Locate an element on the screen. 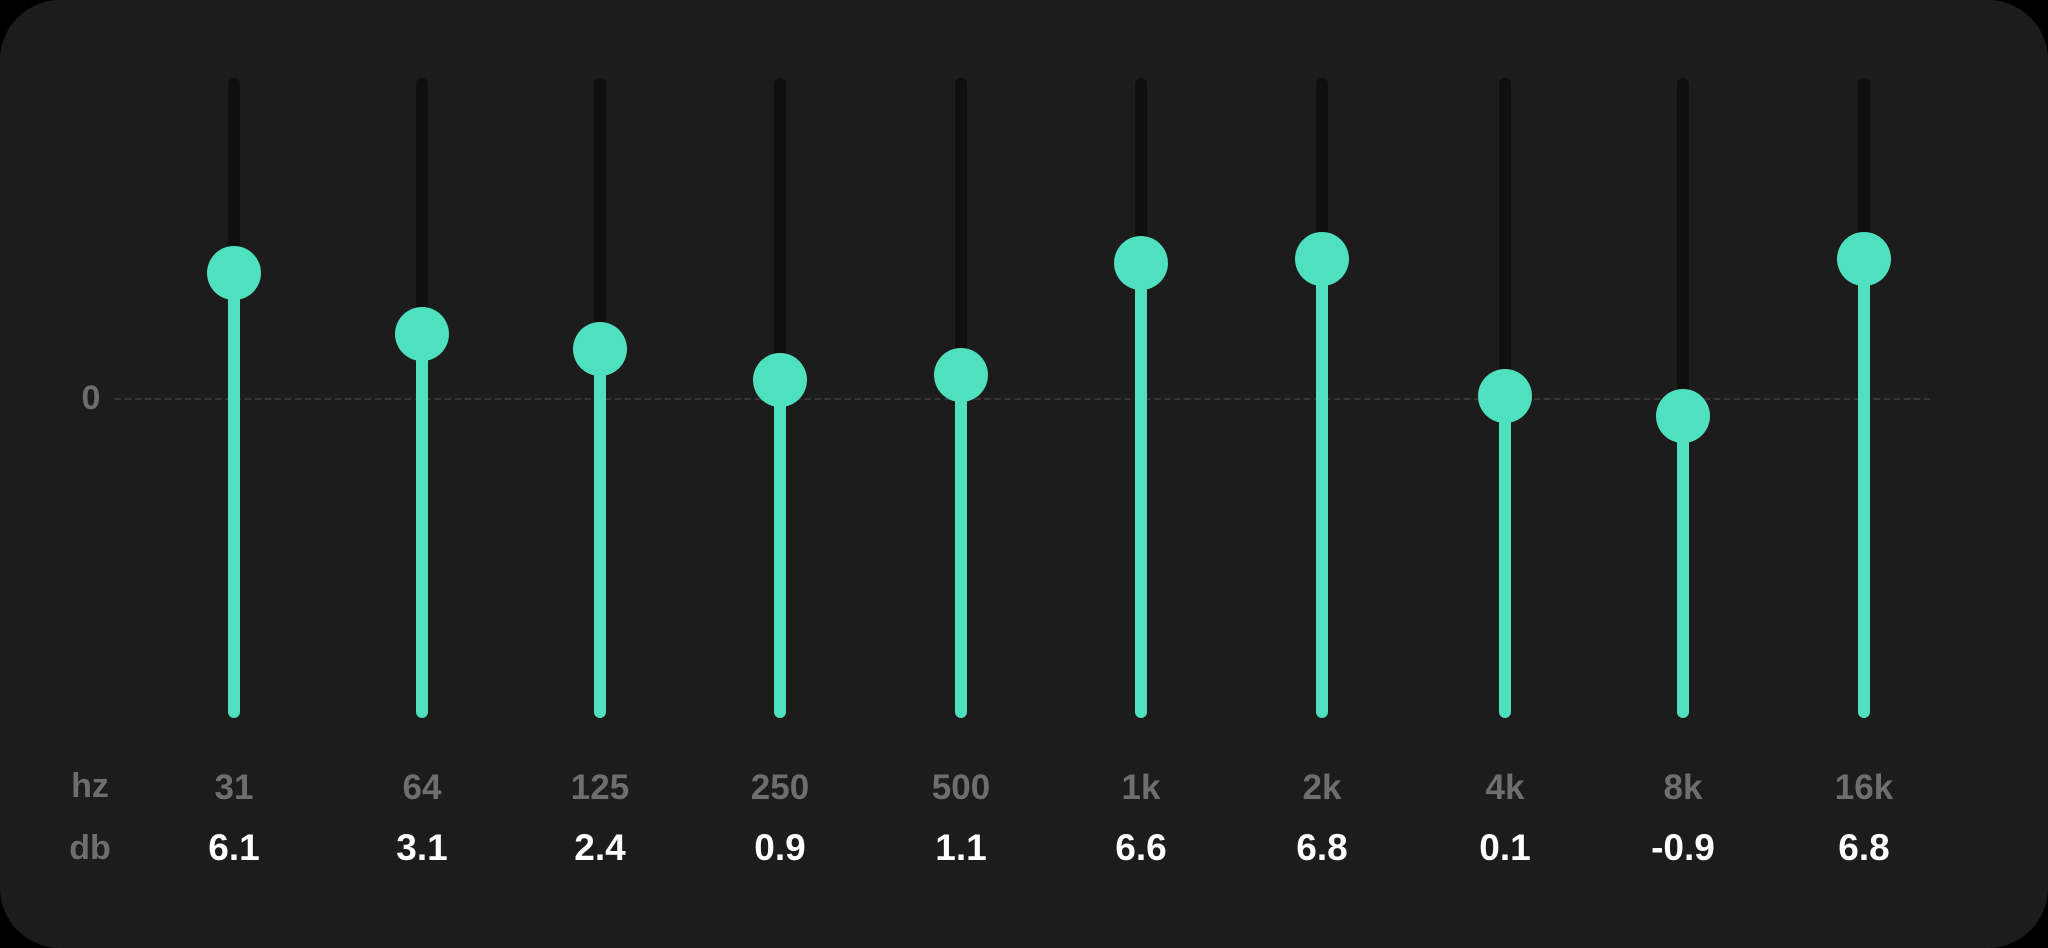 The height and width of the screenshot is (948, 2048). band-frequency-label: 8k is located at coordinates (1683, 787).